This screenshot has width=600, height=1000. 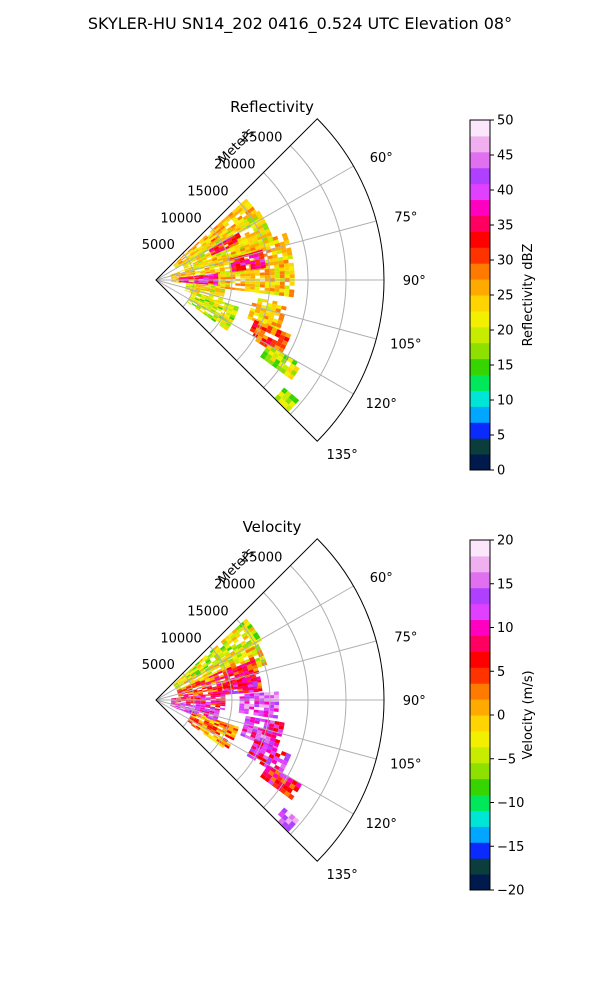 I want to click on radial-tick-label: 5000, so click(x=158, y=245).